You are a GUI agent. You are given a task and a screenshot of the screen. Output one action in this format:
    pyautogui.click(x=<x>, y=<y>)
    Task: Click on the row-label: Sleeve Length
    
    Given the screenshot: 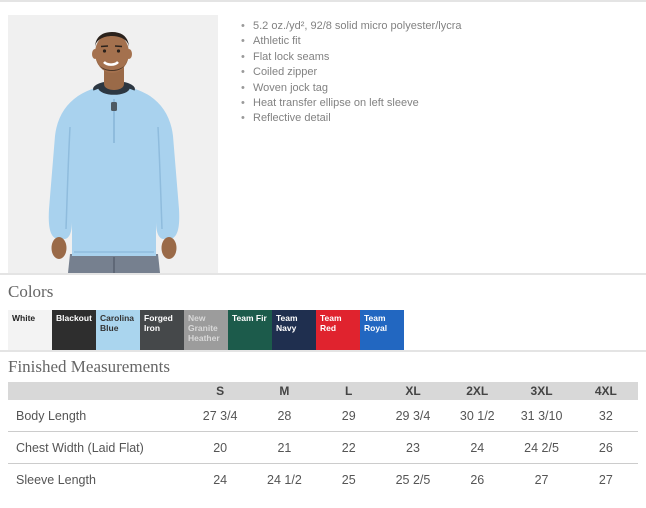 What is the action you would take?
    pyautogui.click(x=98, y=479)
    